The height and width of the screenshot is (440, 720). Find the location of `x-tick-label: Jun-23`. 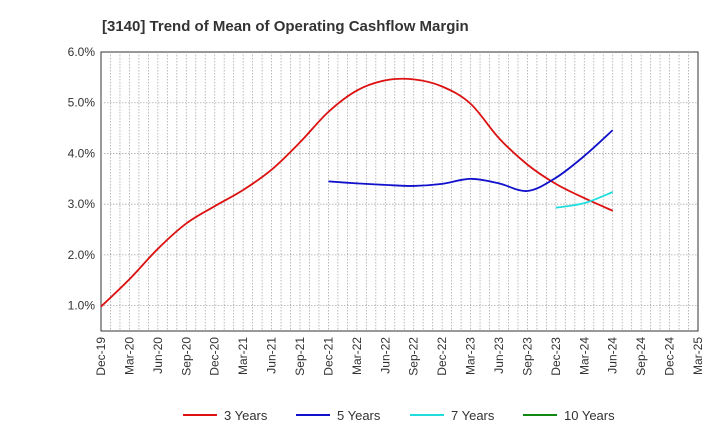

x-tick-label: Jun-23 is located at coordinates (499, 355).